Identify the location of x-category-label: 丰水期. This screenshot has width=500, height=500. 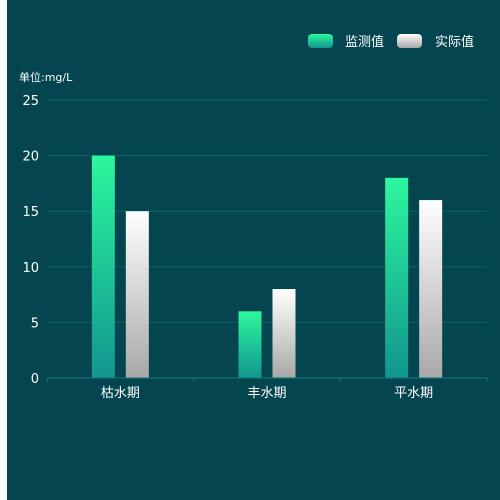
(266, 393).